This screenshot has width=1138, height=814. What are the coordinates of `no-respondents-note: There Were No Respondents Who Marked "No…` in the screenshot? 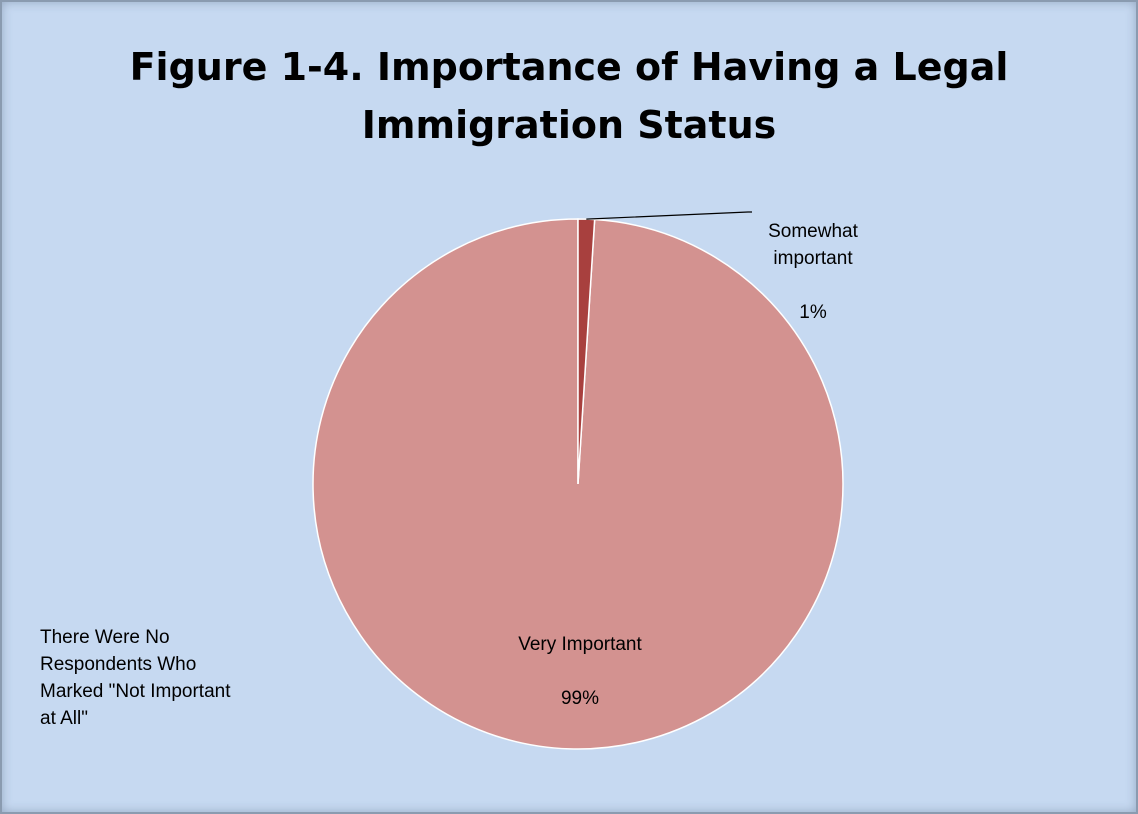 It's located at (135, 678).